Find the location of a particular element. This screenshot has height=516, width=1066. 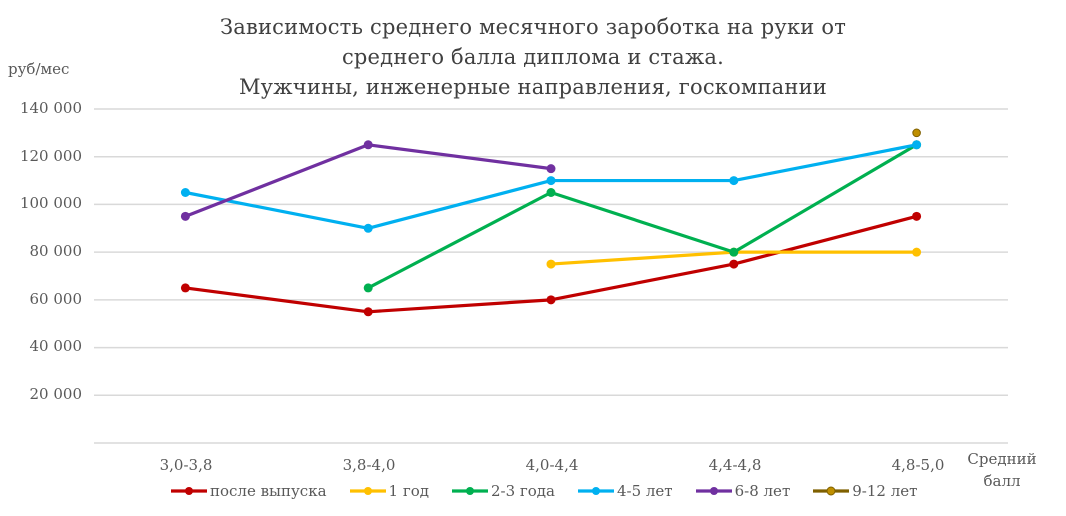

y-tick-label: 120 000 is located at coordinates (50, 156).